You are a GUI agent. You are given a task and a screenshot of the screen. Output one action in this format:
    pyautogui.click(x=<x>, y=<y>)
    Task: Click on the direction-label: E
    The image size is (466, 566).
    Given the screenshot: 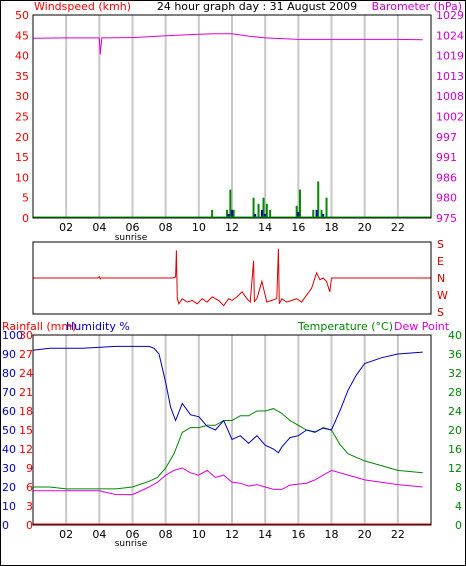 What is the action you would take?
    pyautogui.click(x=440, y=261)
    